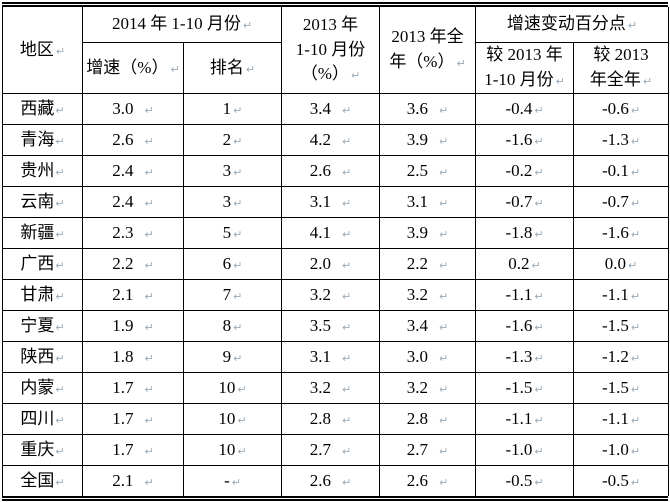  I want to click on header-change-vs-oct-label: 较 2013 年 1-10 月份, so click(523, 67).